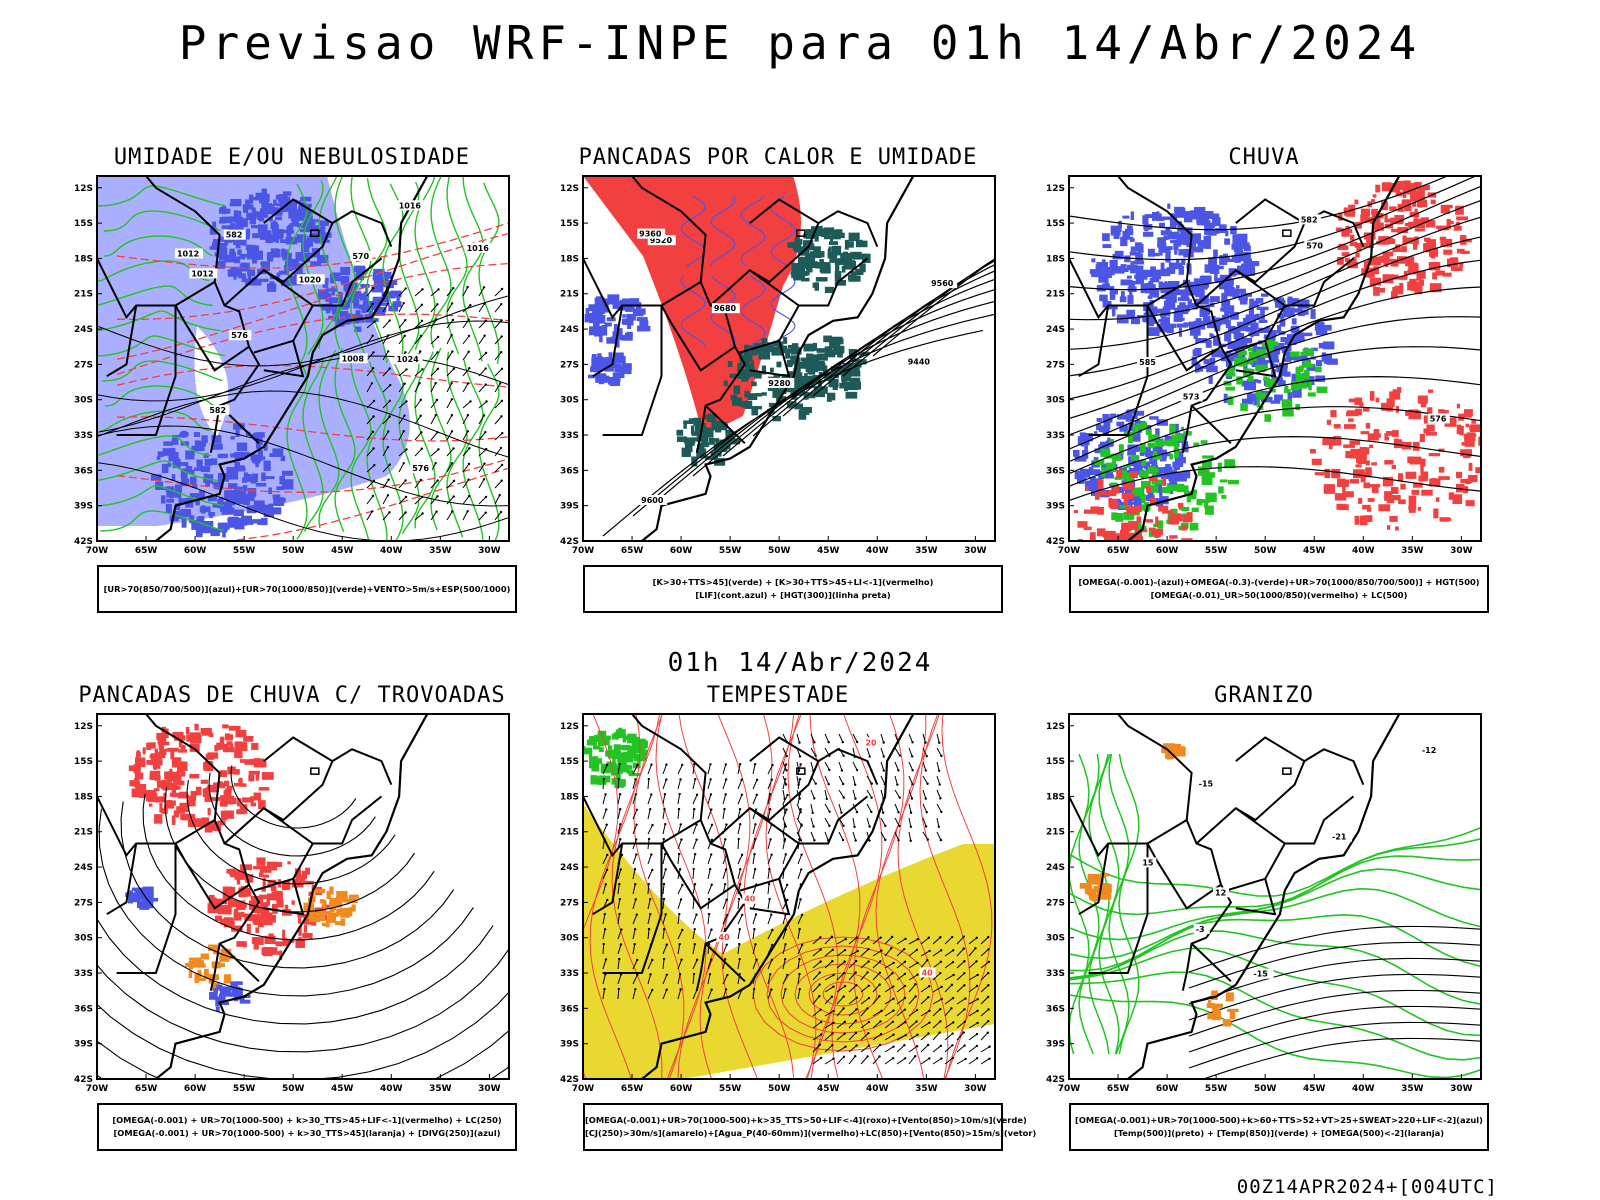 This screenshot has height=1200, width=1600. Describe the element at coordinates (83, 365) in the screenshot. I see `lat-tick-label: 27S` at that location.